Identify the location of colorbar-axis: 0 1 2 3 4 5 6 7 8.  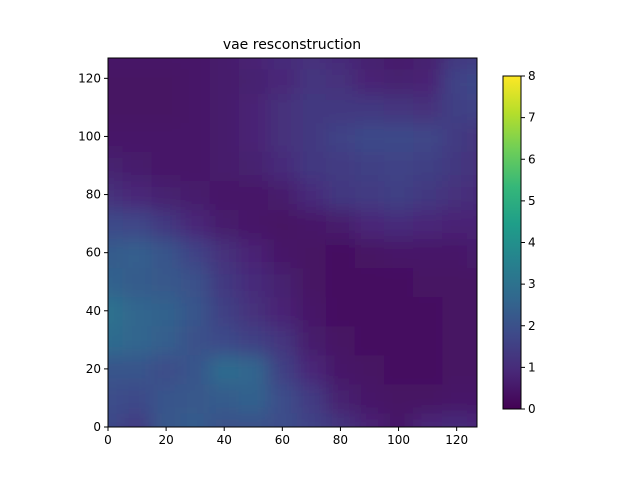
(528, 242).